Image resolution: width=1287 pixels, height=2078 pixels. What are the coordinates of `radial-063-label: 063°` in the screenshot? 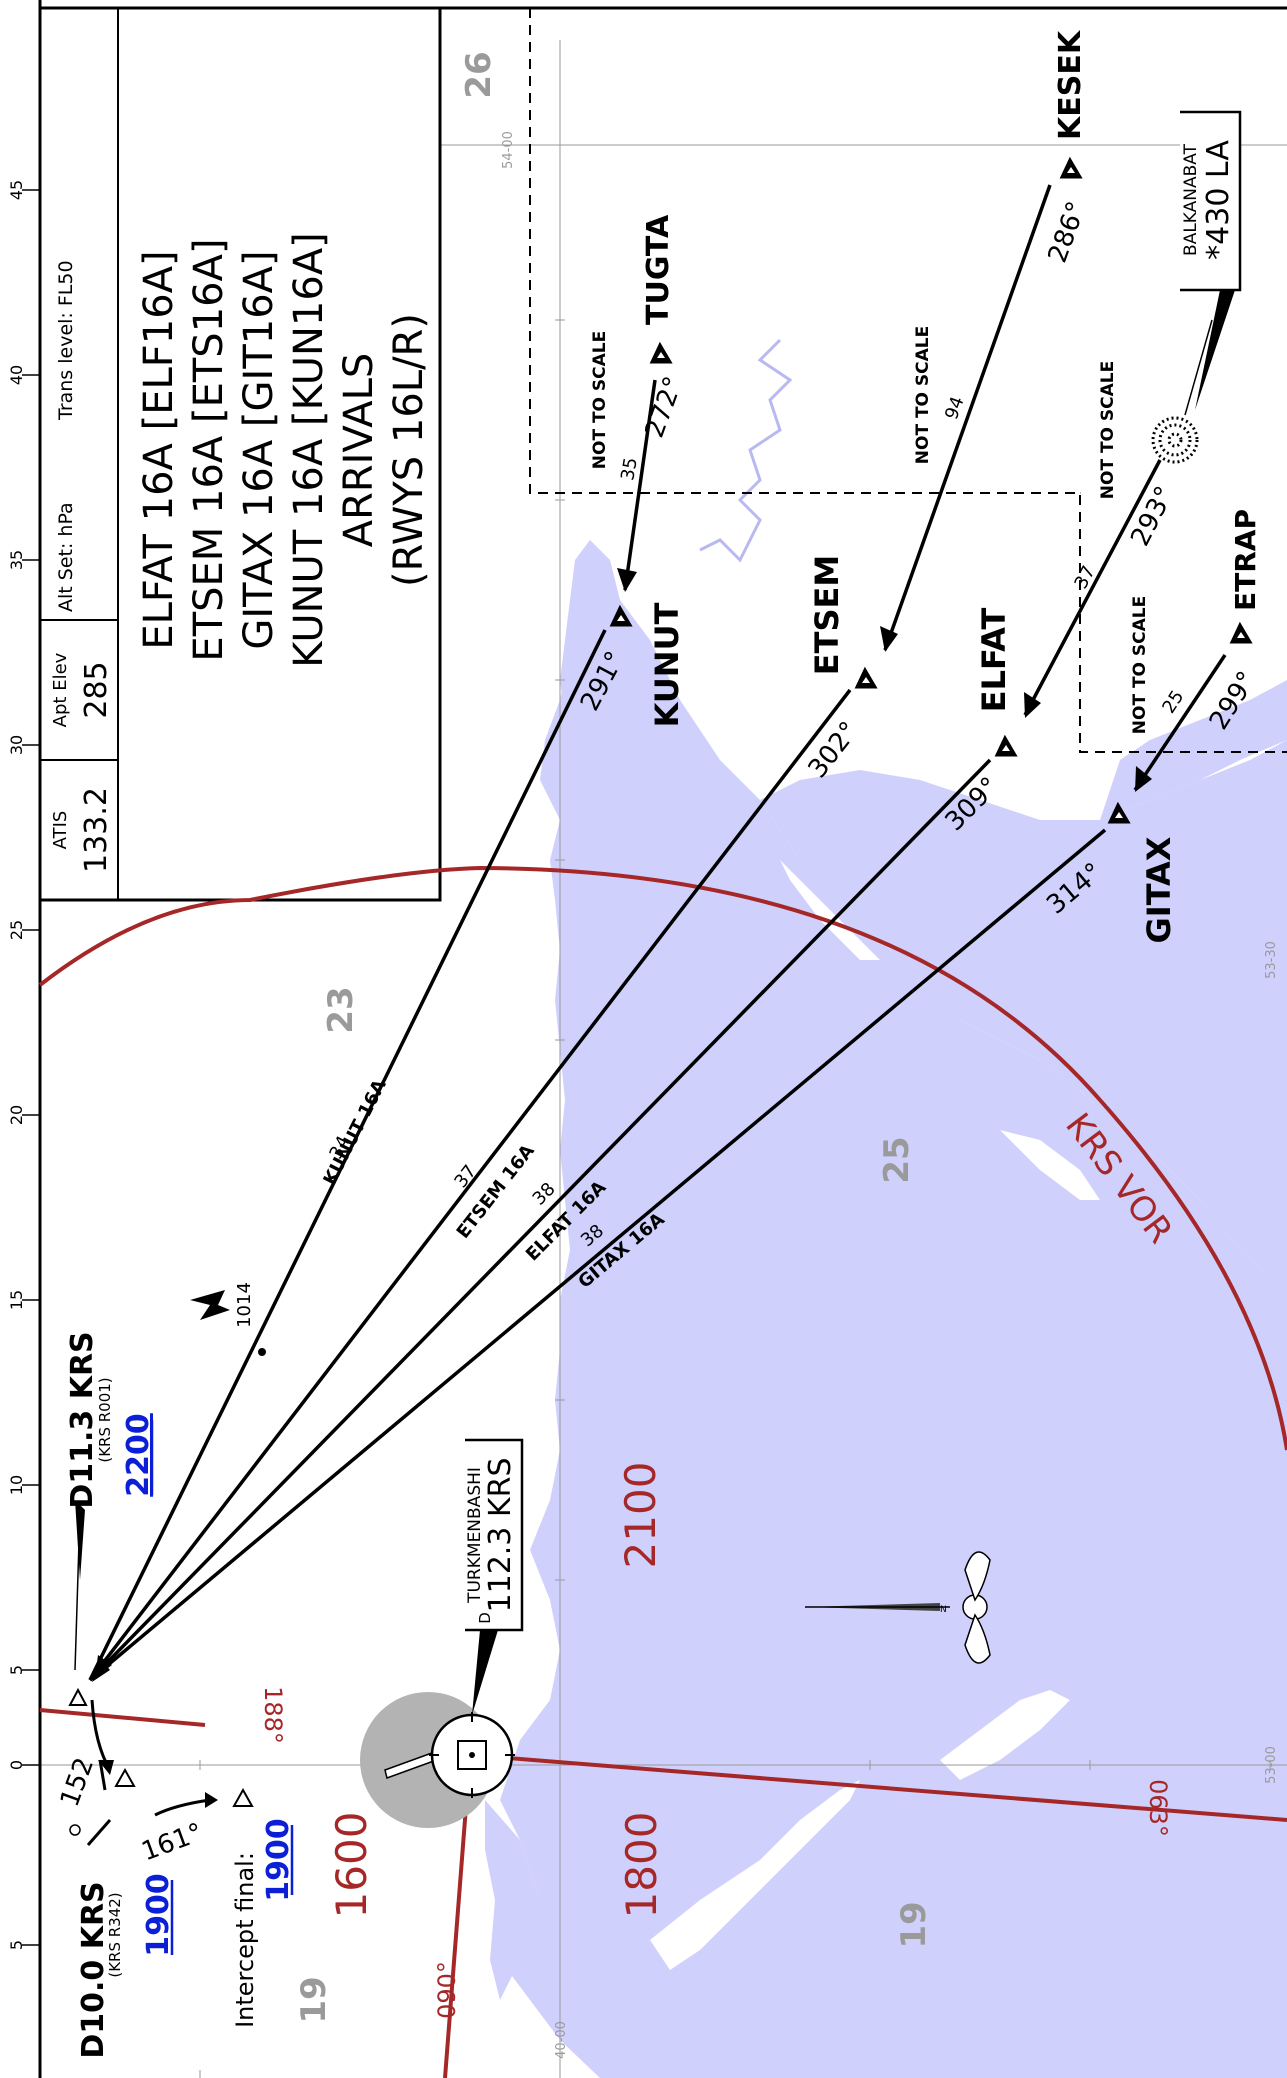 It's located at (1158, 1808).